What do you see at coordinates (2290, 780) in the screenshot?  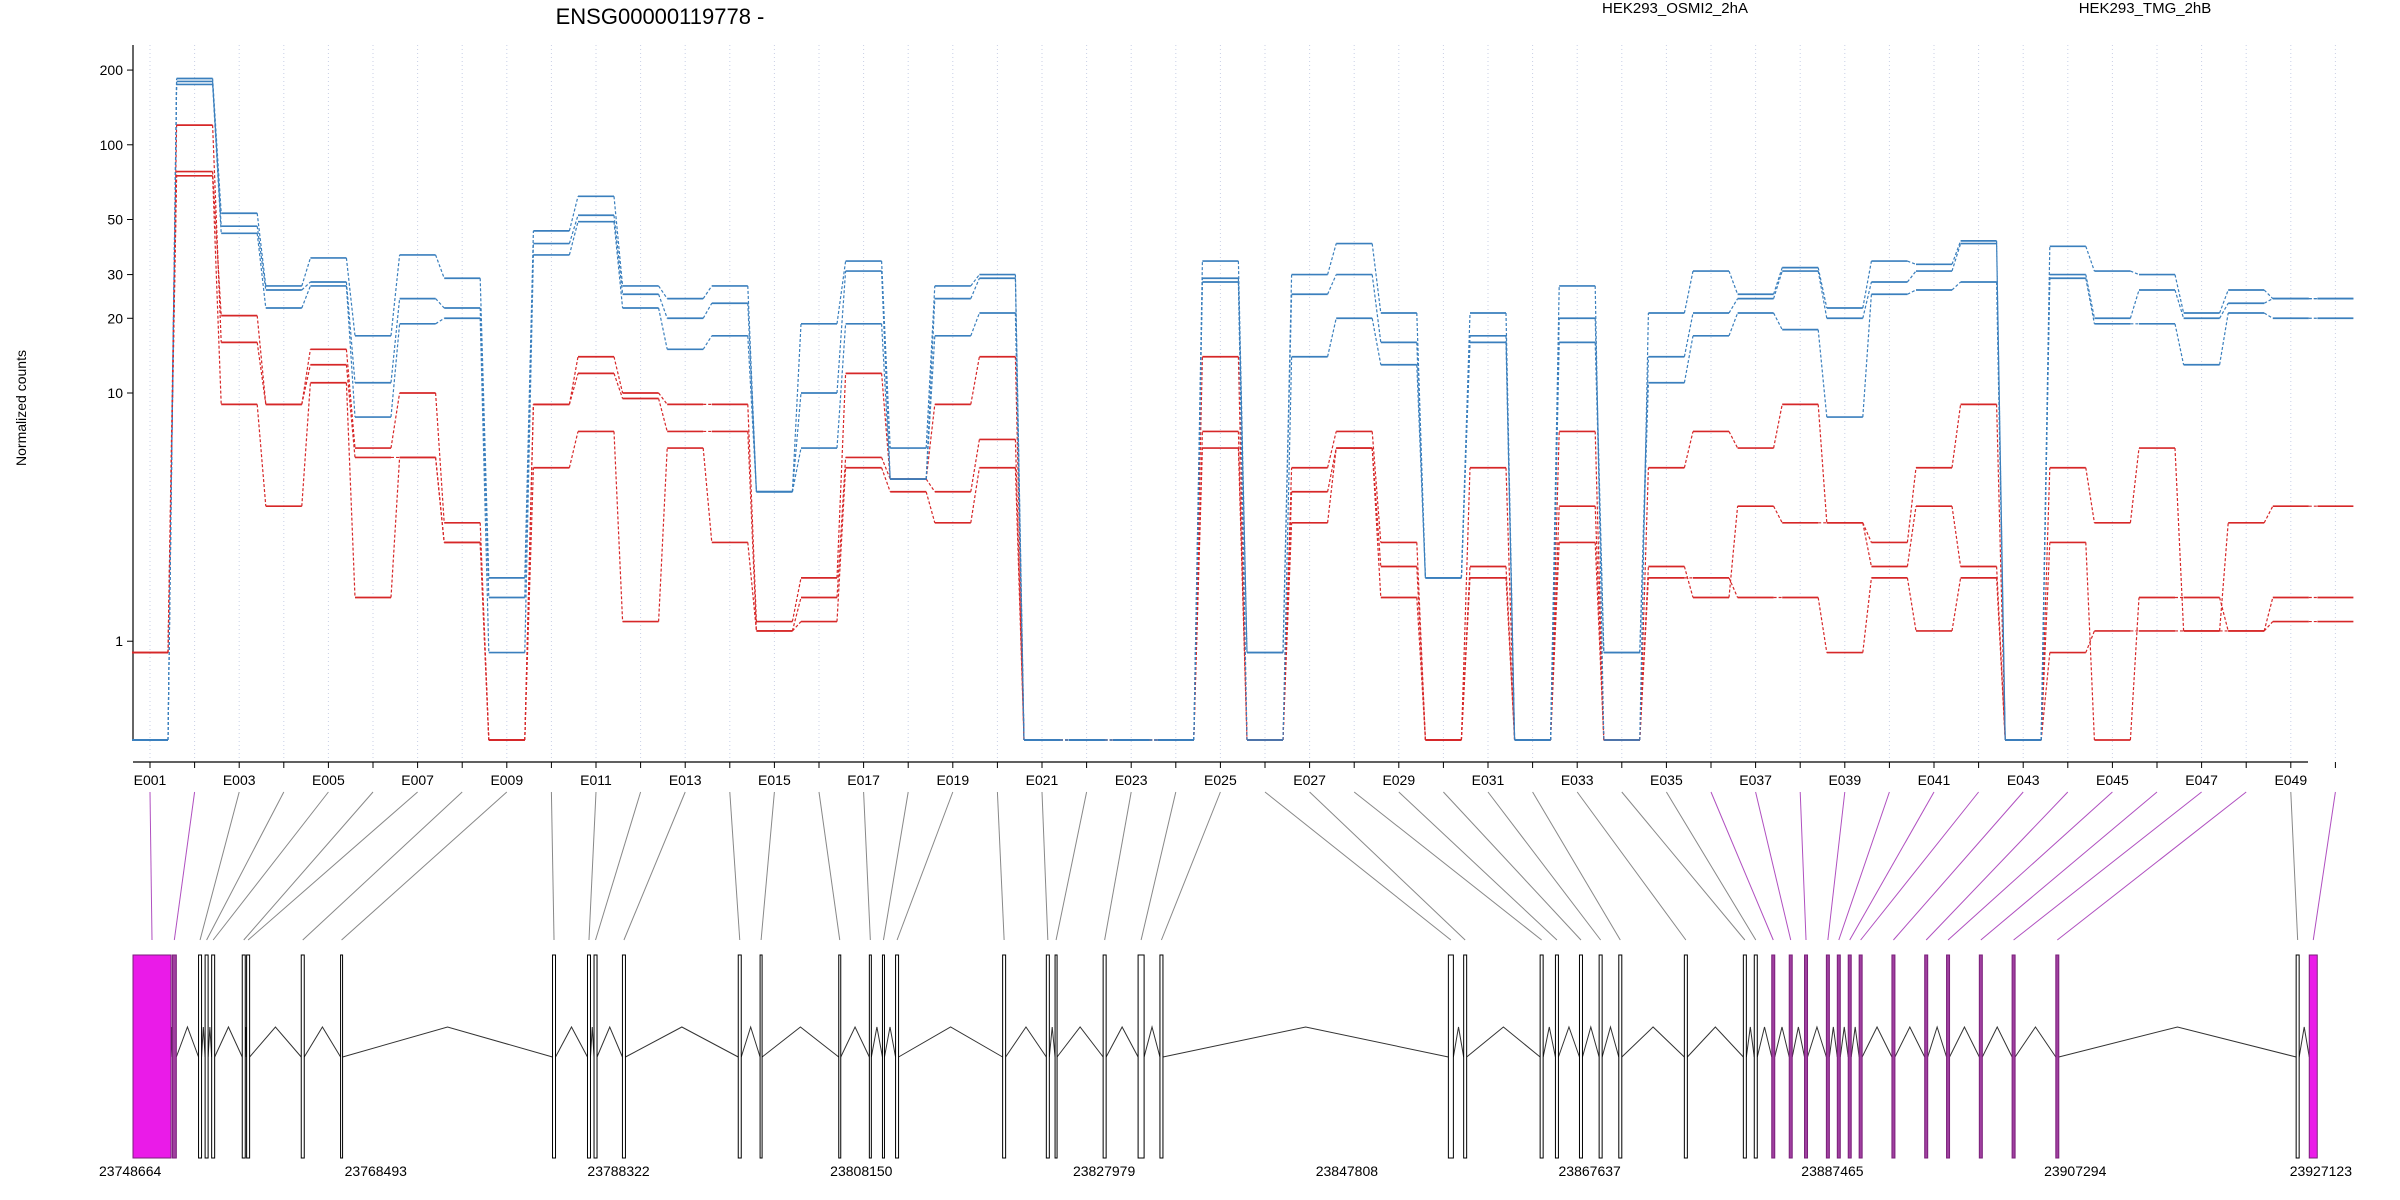 I see `x-tick-label: E049` at bounding box center [2290, 780].